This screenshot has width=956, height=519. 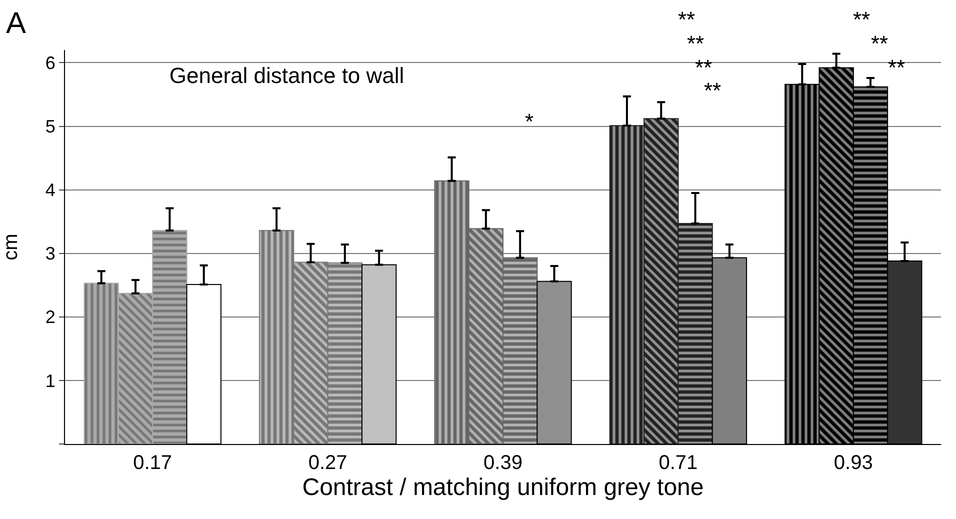 What do you see at coordinates (50, 190) in the screenshot?
I see `y-tick-label: 4` at bounding box center [50, 190].